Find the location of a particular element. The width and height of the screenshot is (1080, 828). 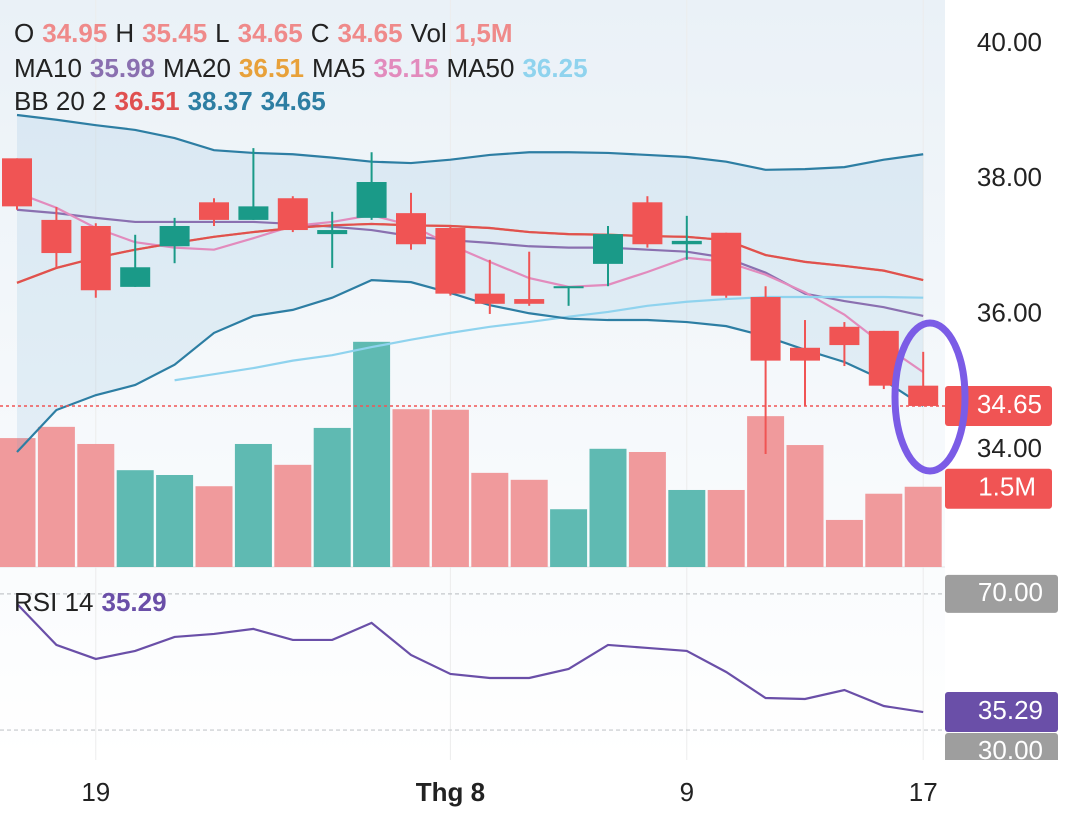

y-tick-label: 36.00 is located at coordinates (1009, 312).